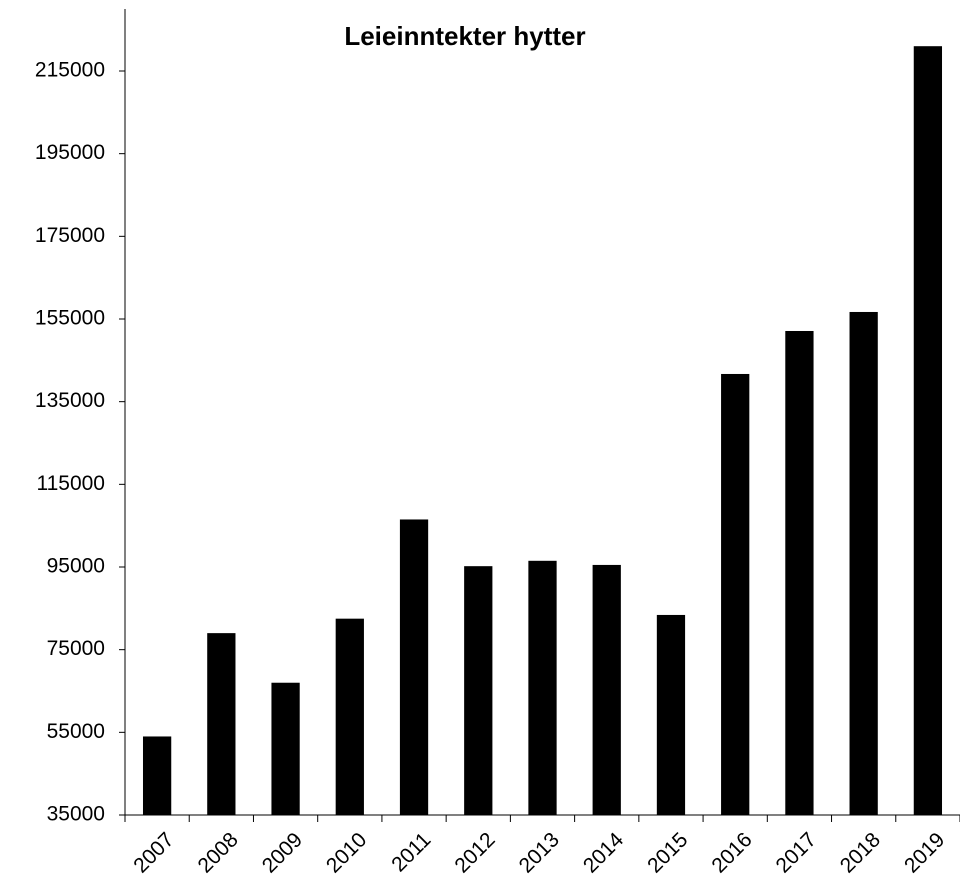  Describe the element at coordinates (474, 852) in the screenshot. I see `x-tick-label: 2012` at that location.